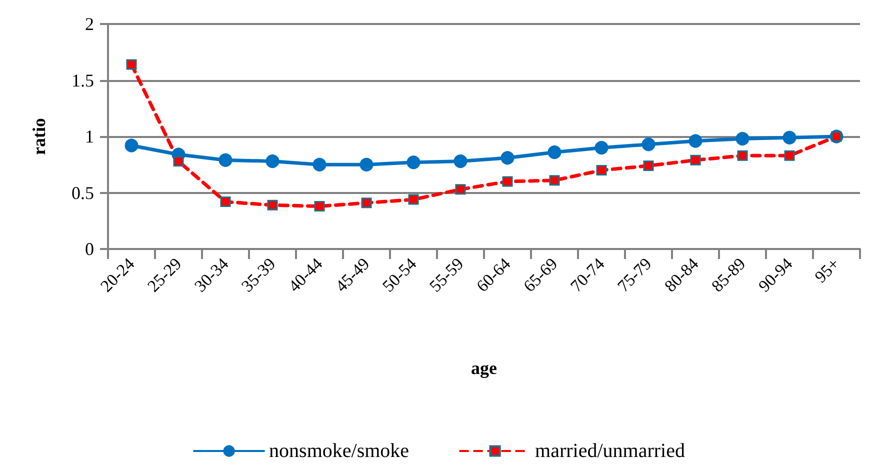 This screenshot has width=878, height=474. I want to click on y-tick-label: 1, so click(89, 136).